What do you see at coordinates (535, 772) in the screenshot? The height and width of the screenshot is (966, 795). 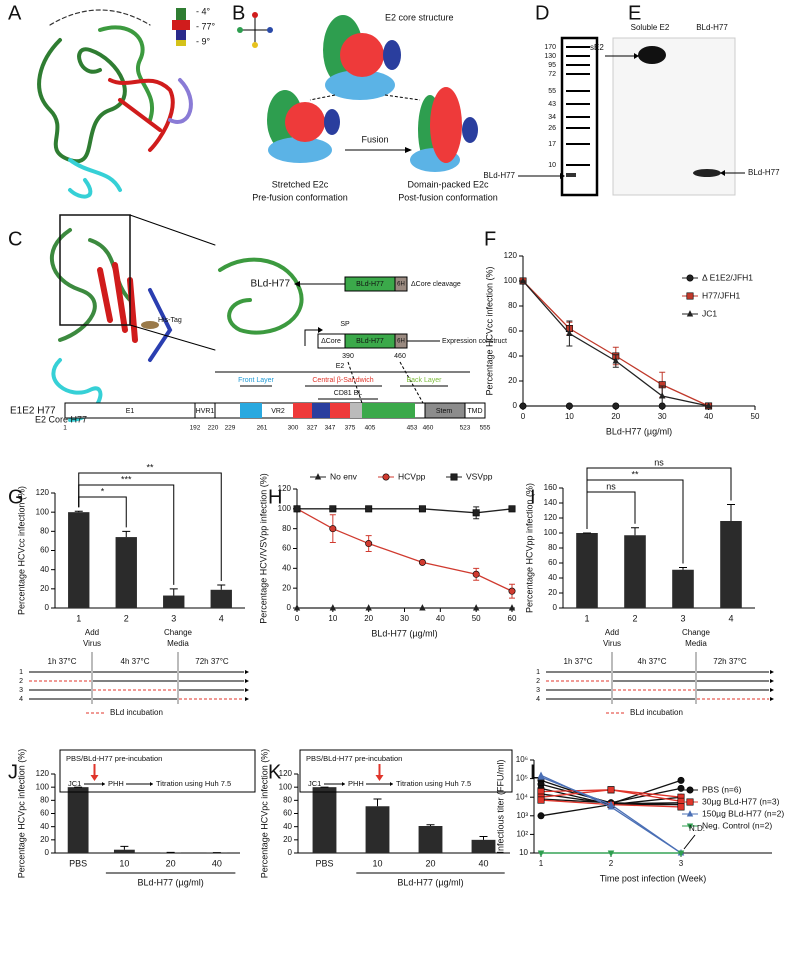 I see `panel-label: L` at bounding box center [535, 772].